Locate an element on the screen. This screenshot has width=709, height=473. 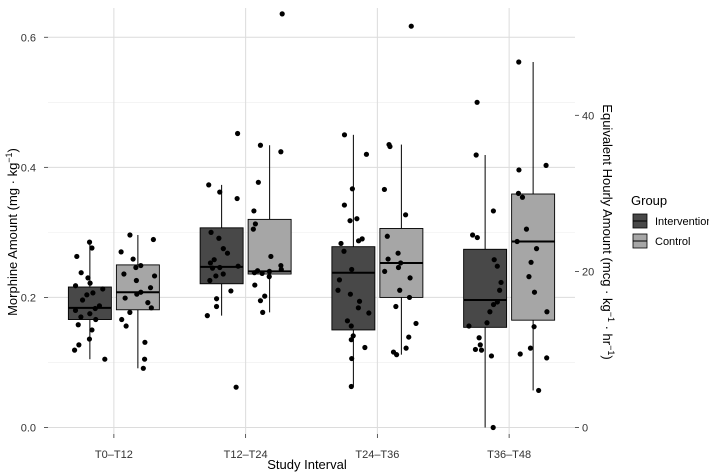
y-axis-title-left-open: ( is located at coordinates (12, 207).